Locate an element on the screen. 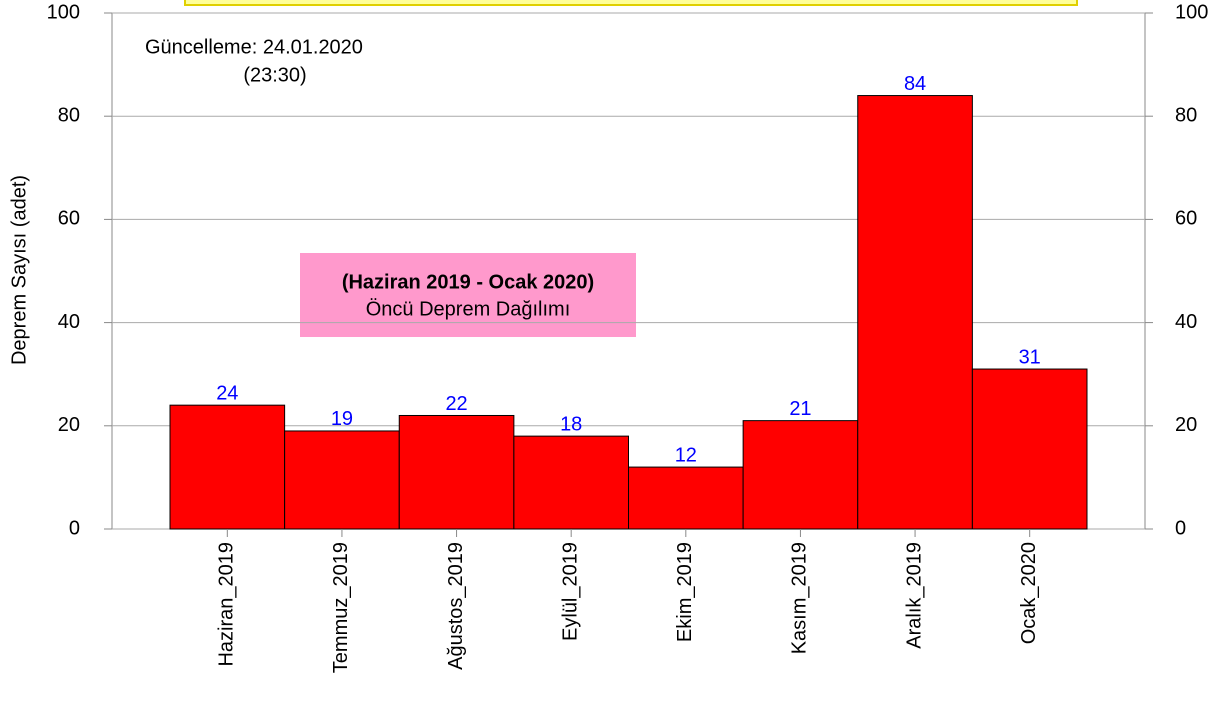  x-tick-label: Ocak_2020 is located at coordinates (1029, 593).